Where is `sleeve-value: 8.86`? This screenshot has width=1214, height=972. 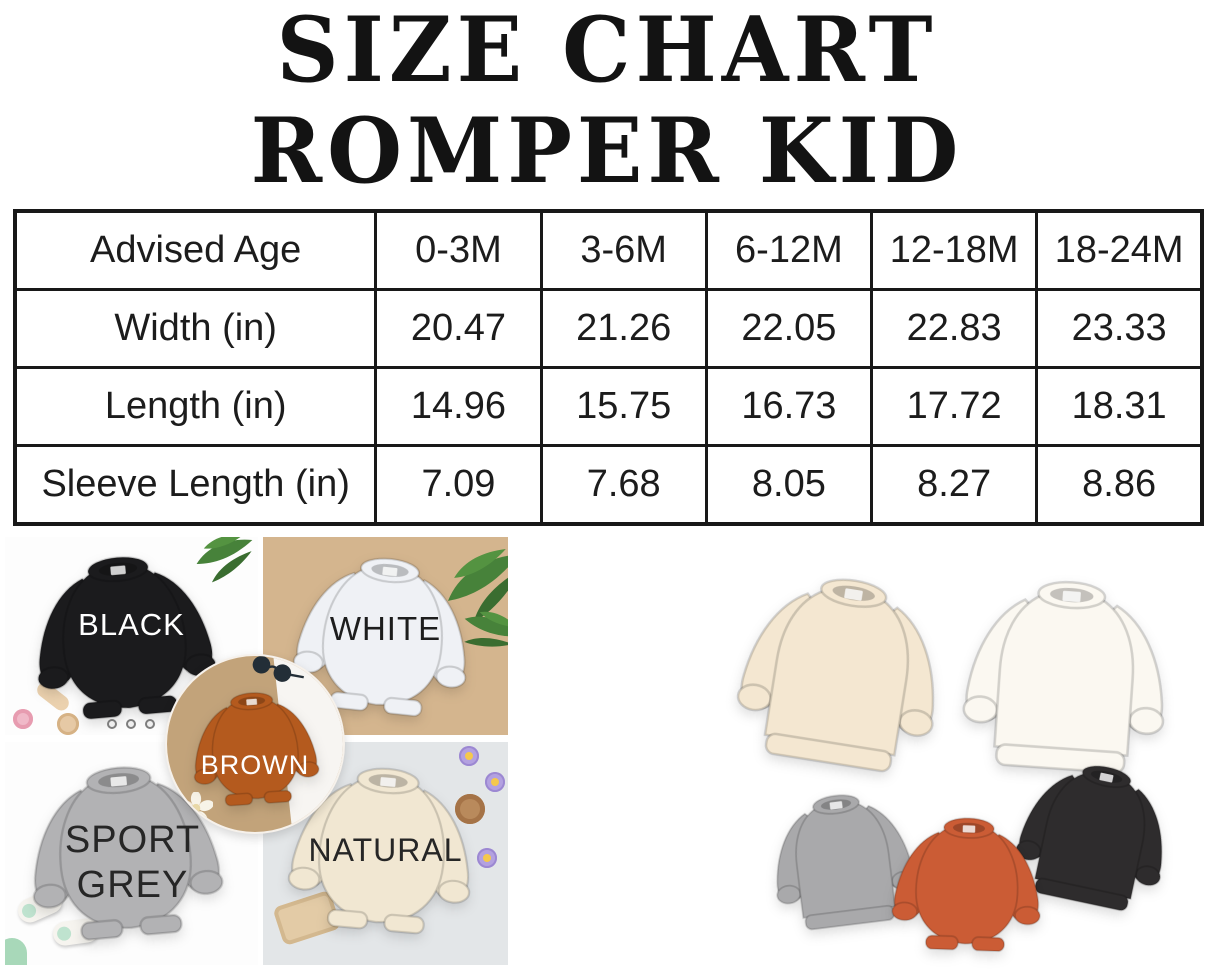 sleeve-value: 8.86 is located at coordinates (1119, 485).